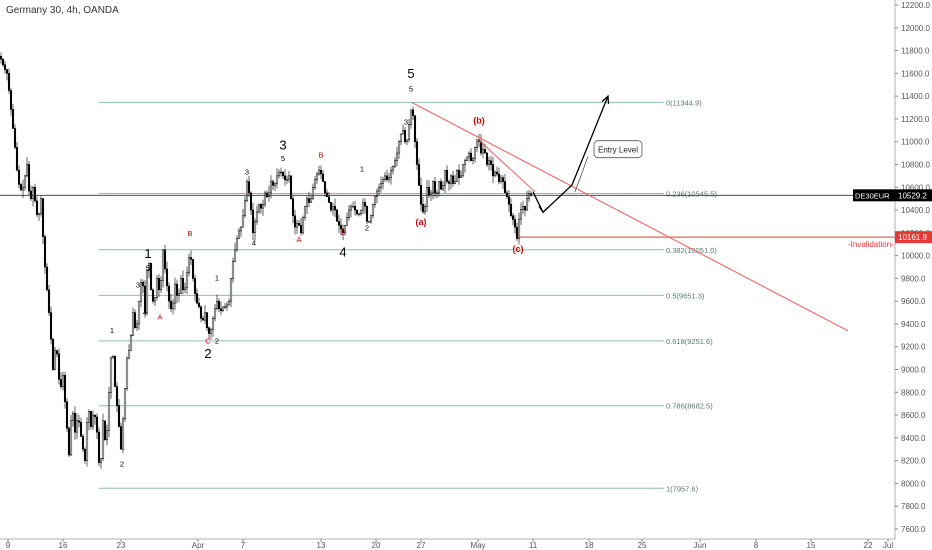 The height and width of the screenshot is (550, 932). I want to click on time-tick-label: 13, so click(321, 545).